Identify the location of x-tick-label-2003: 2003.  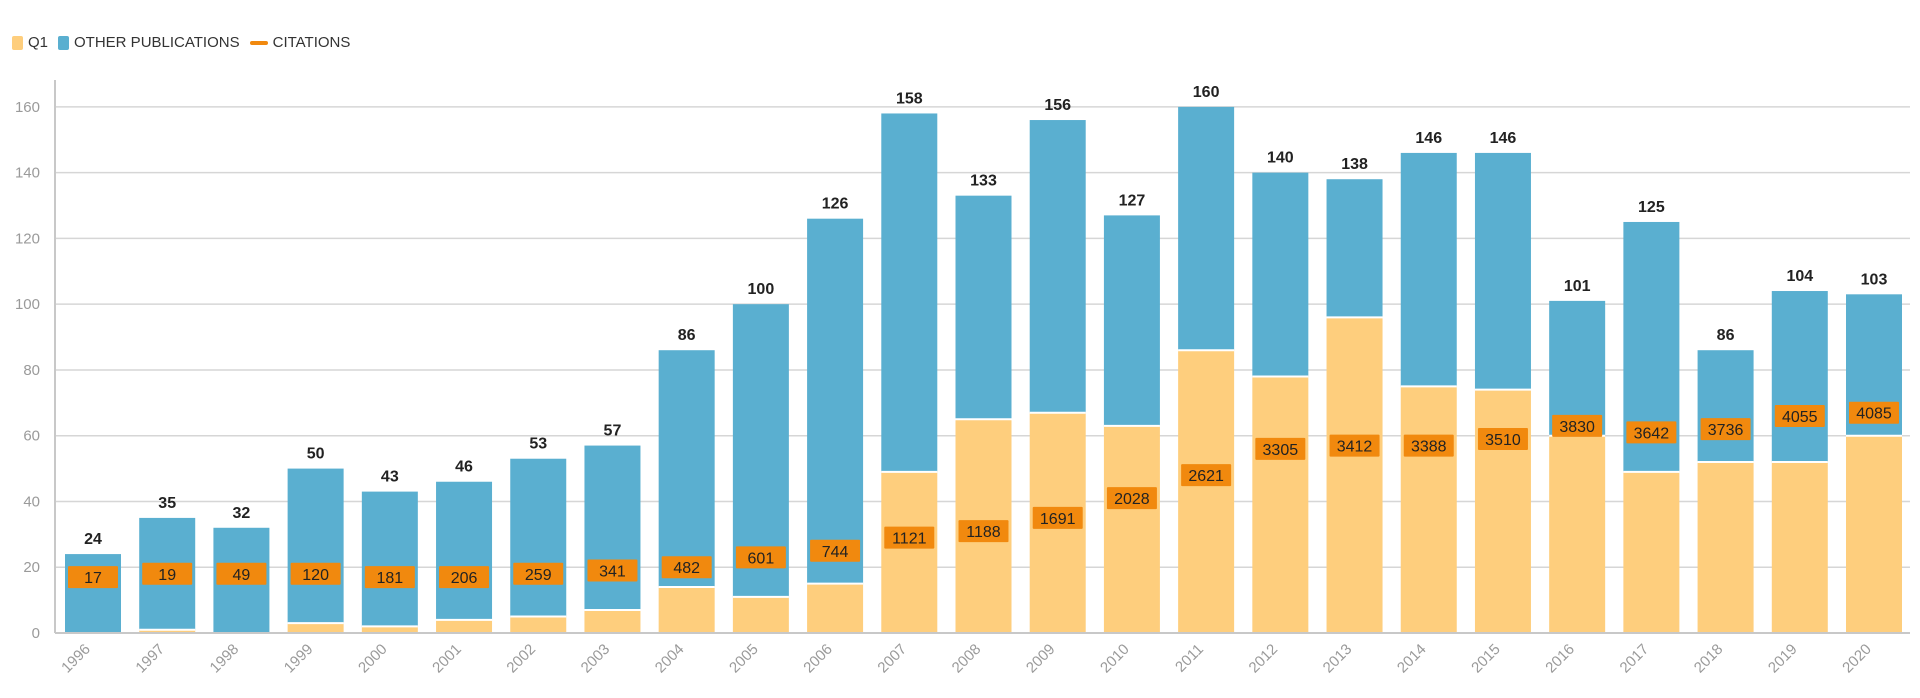
(596, 659).